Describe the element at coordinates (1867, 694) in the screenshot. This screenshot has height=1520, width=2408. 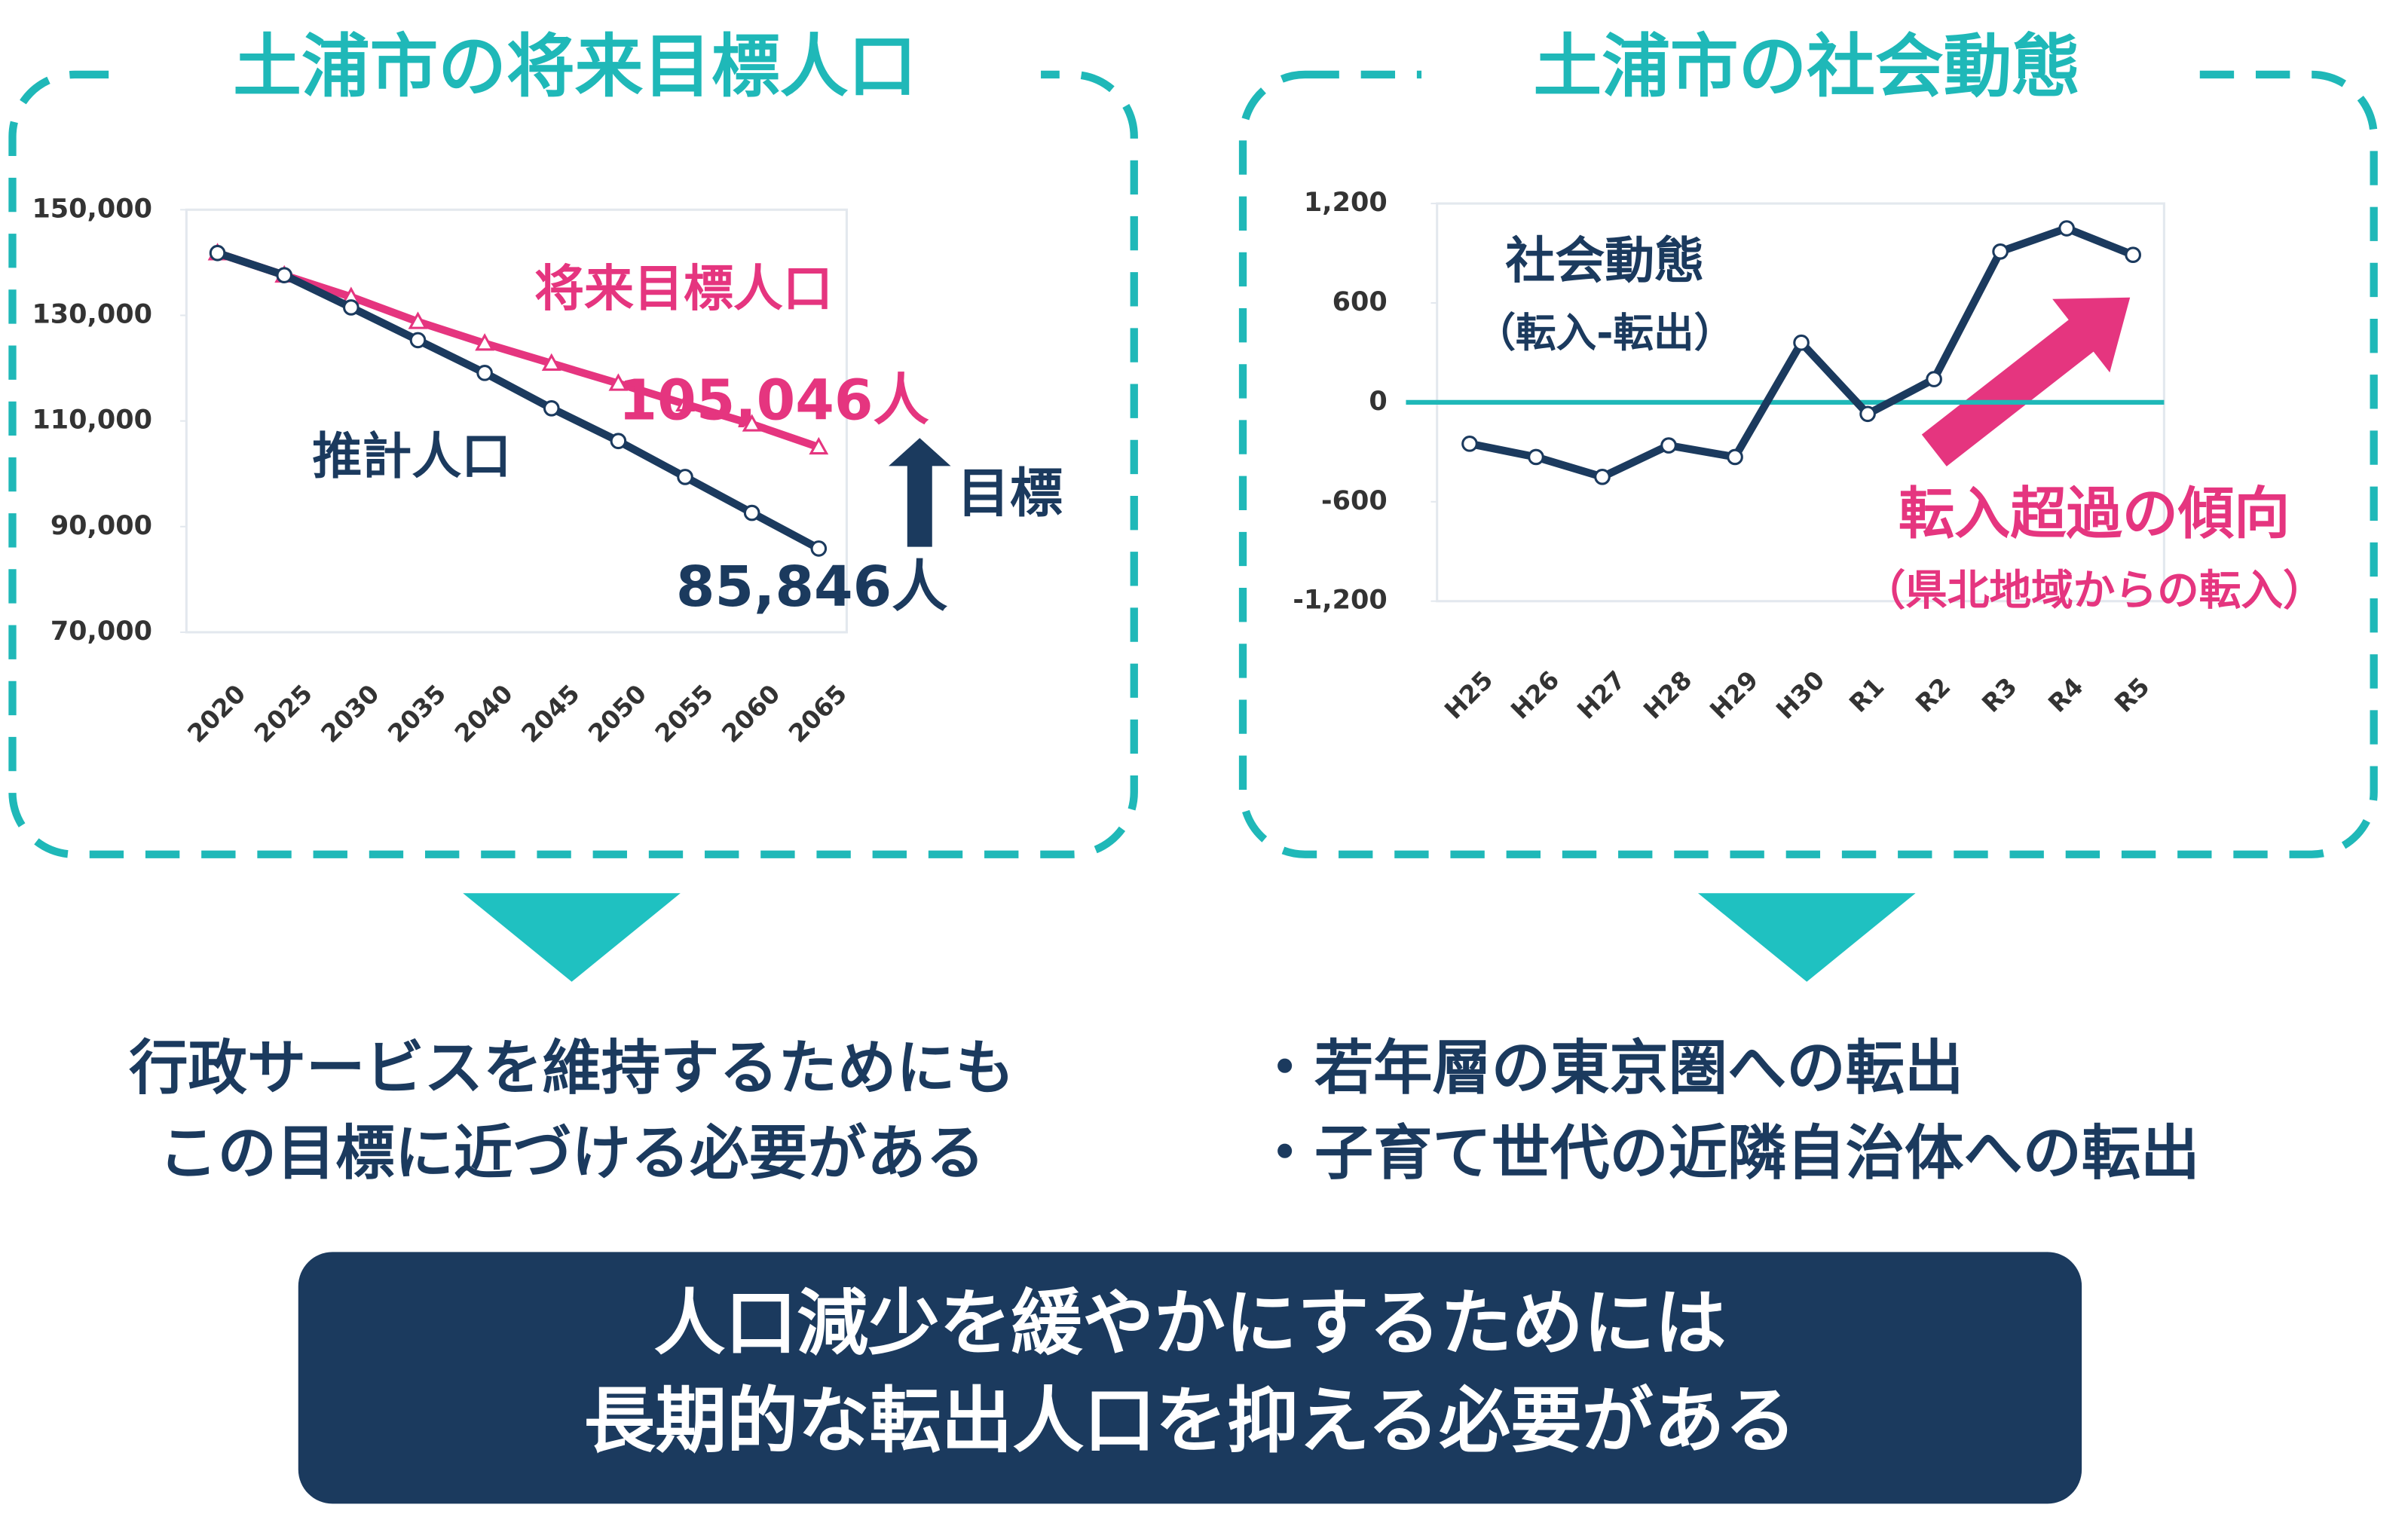
I see `x-tick-label: R1` at that location.